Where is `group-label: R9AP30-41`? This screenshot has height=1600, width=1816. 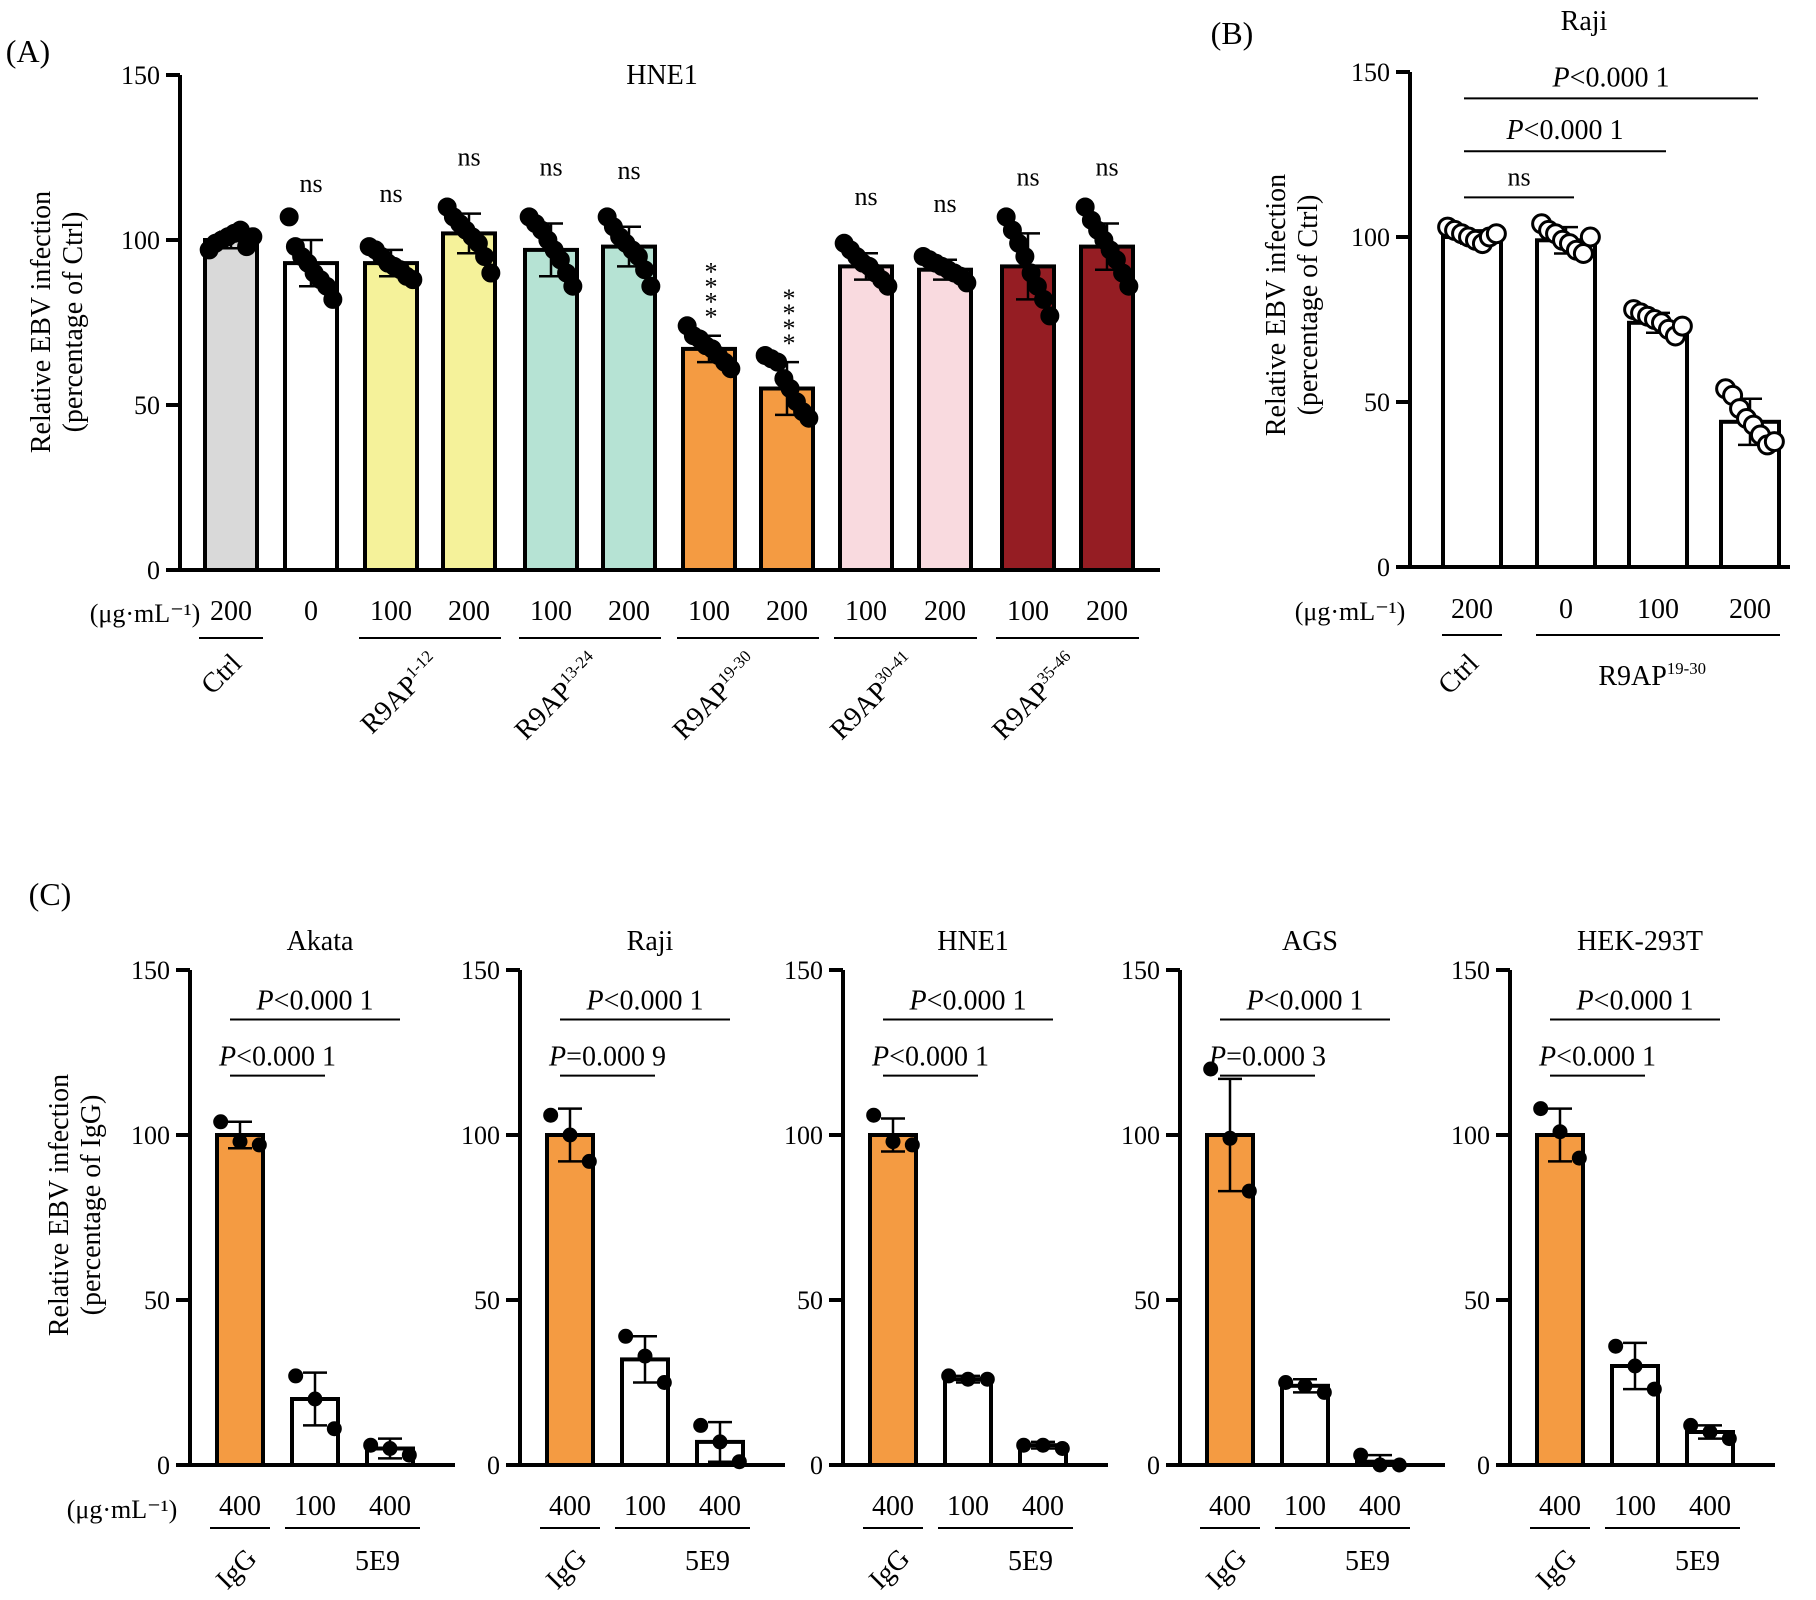
group-label: R9AP30-41 is located at coordinates (873, 696).